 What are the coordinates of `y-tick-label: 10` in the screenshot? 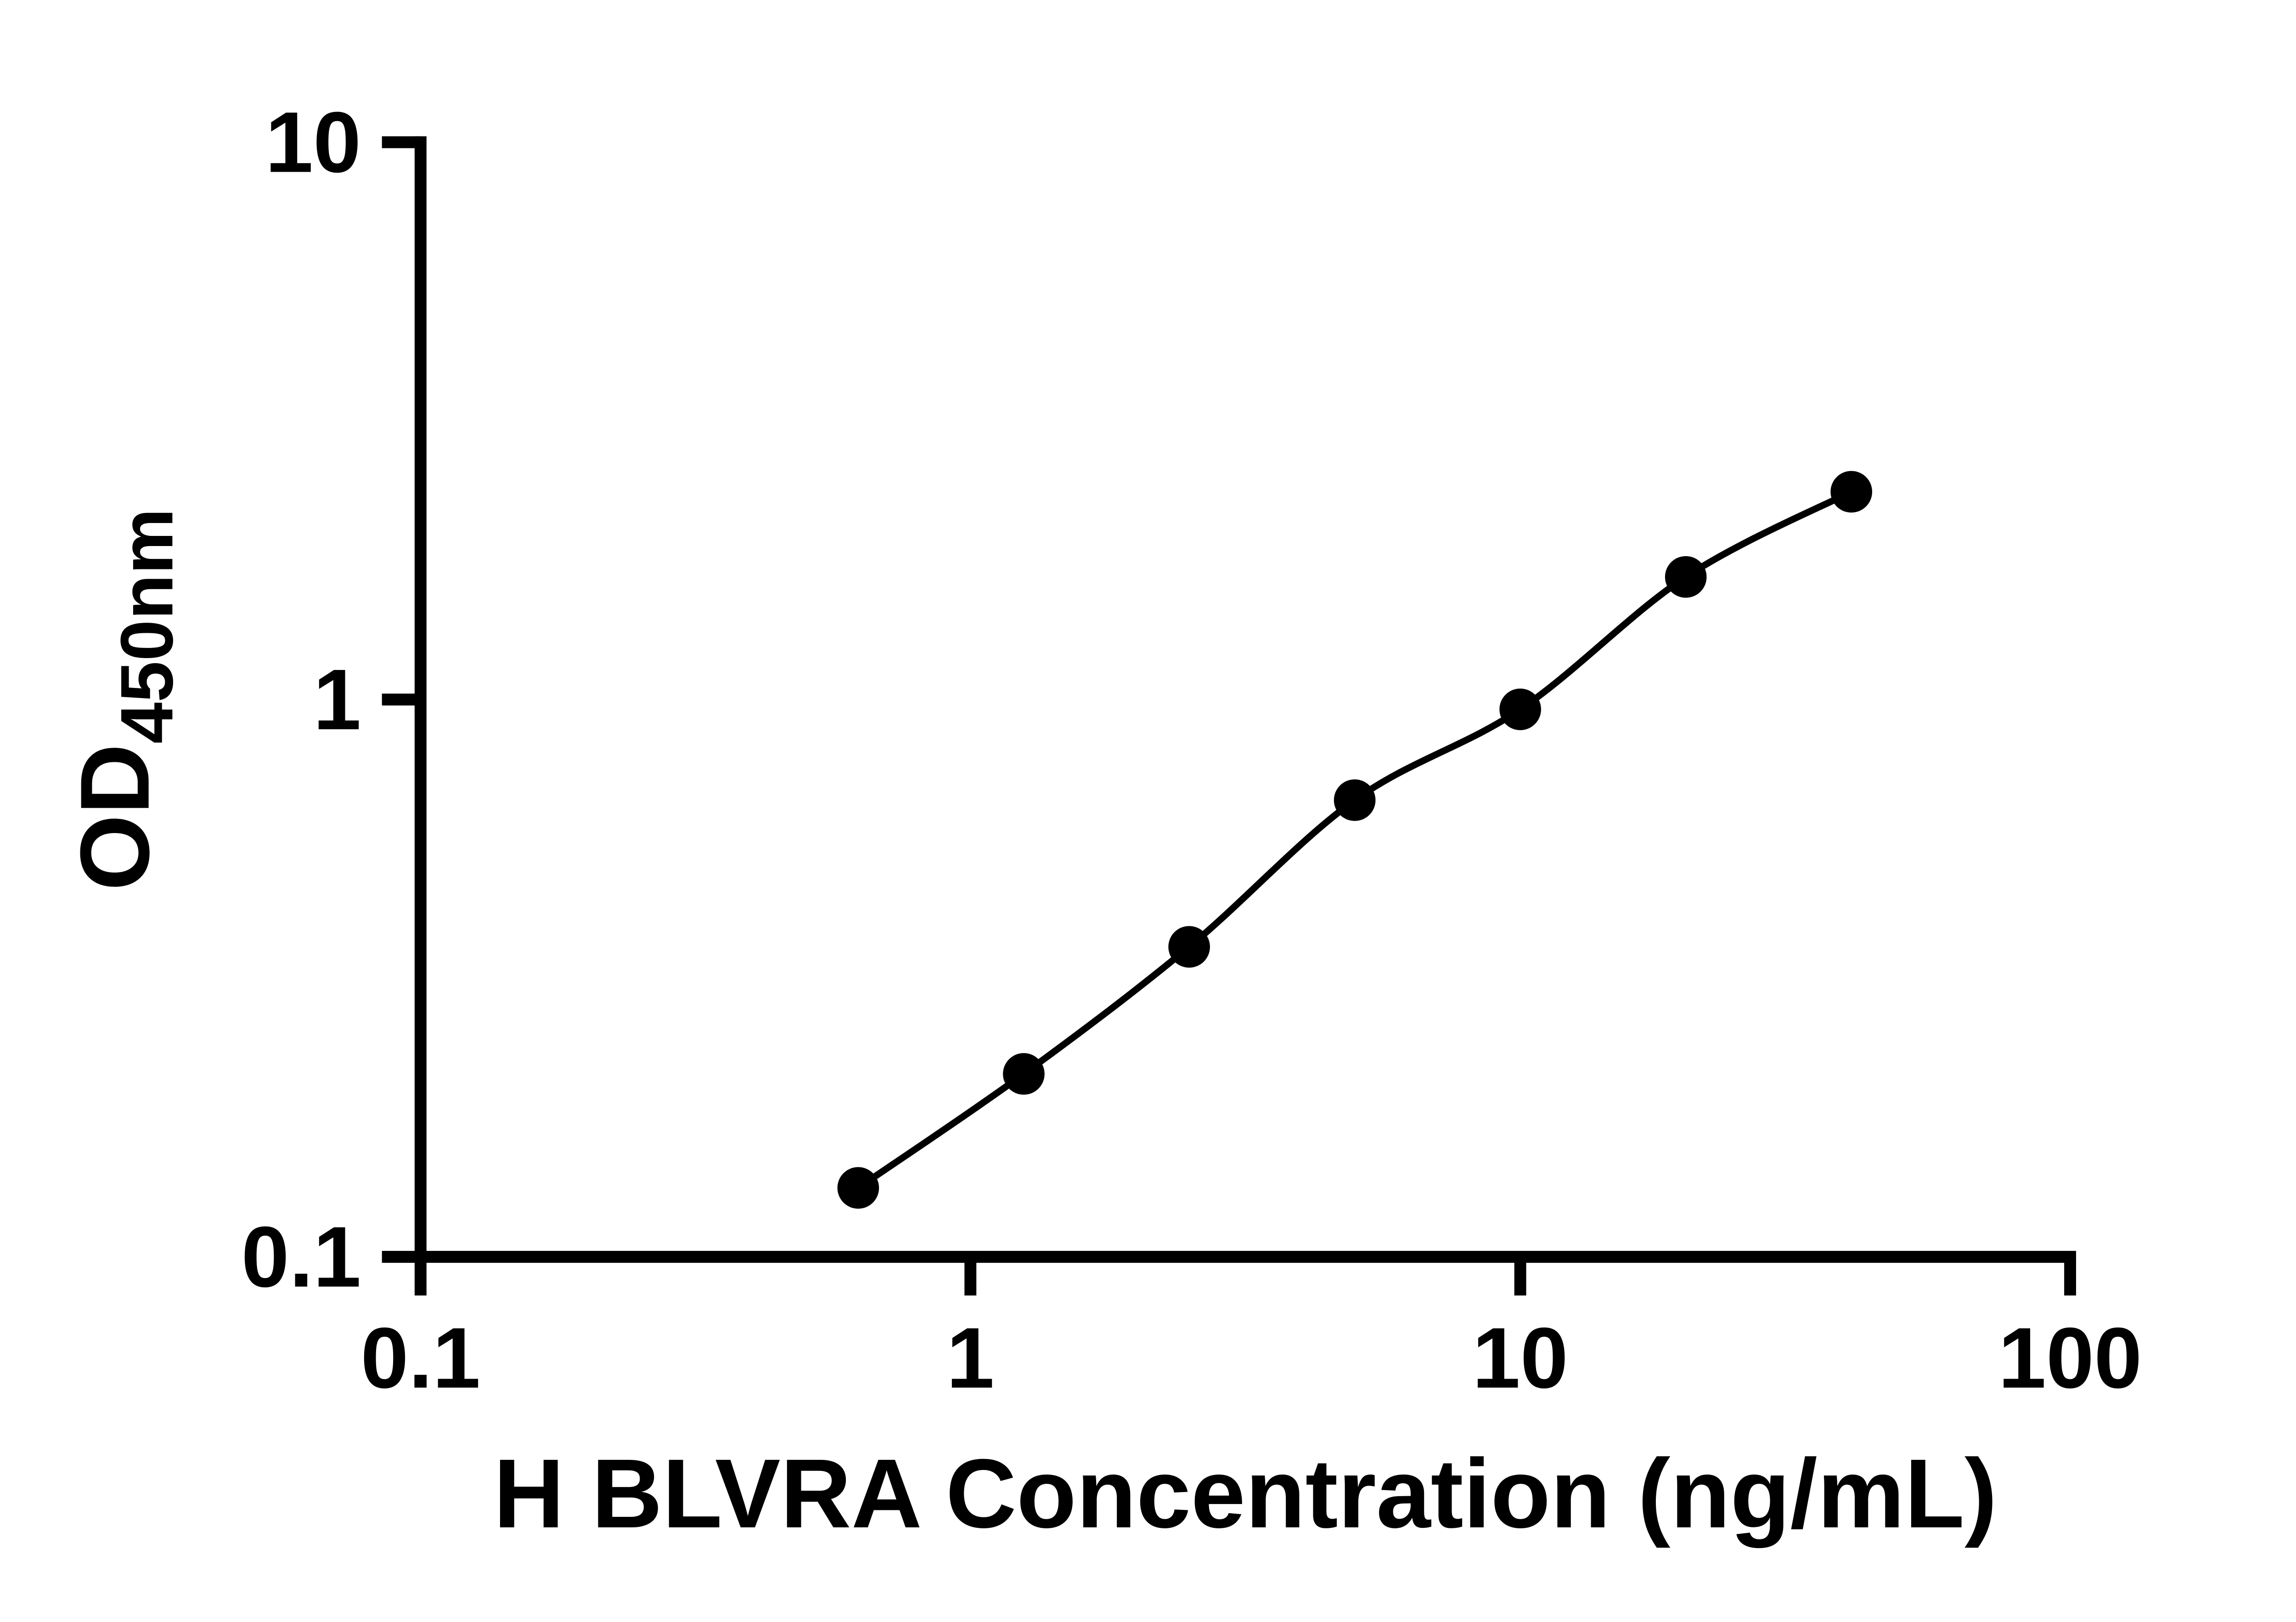 It's located at (313, 142).